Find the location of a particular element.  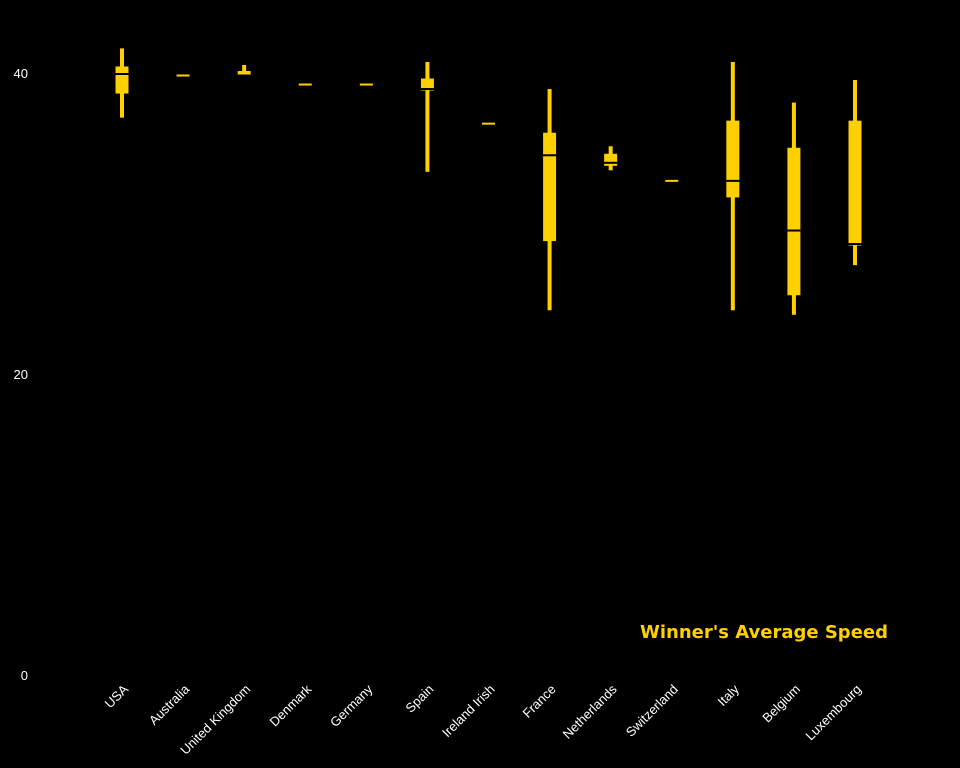

x-tick-label: France is located at coordinates (538, 701).